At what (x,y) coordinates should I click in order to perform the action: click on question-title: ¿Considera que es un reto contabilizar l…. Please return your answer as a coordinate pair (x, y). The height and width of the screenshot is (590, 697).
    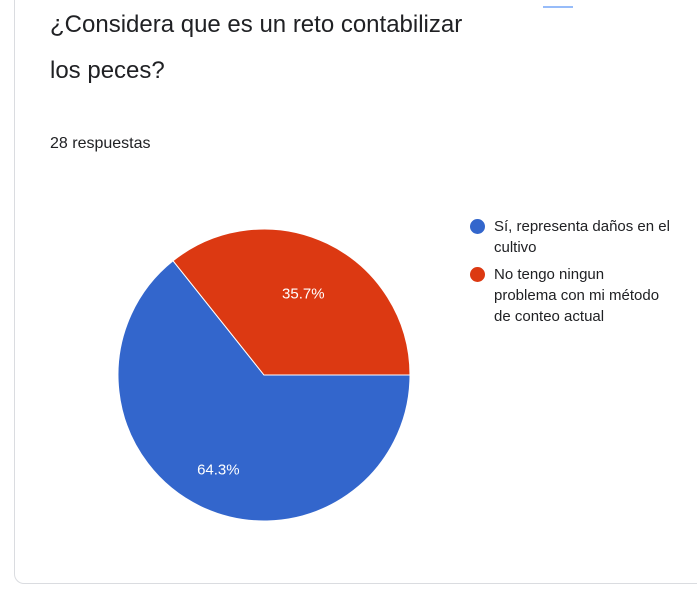
    Looking at the image, I should click on (256, 47).